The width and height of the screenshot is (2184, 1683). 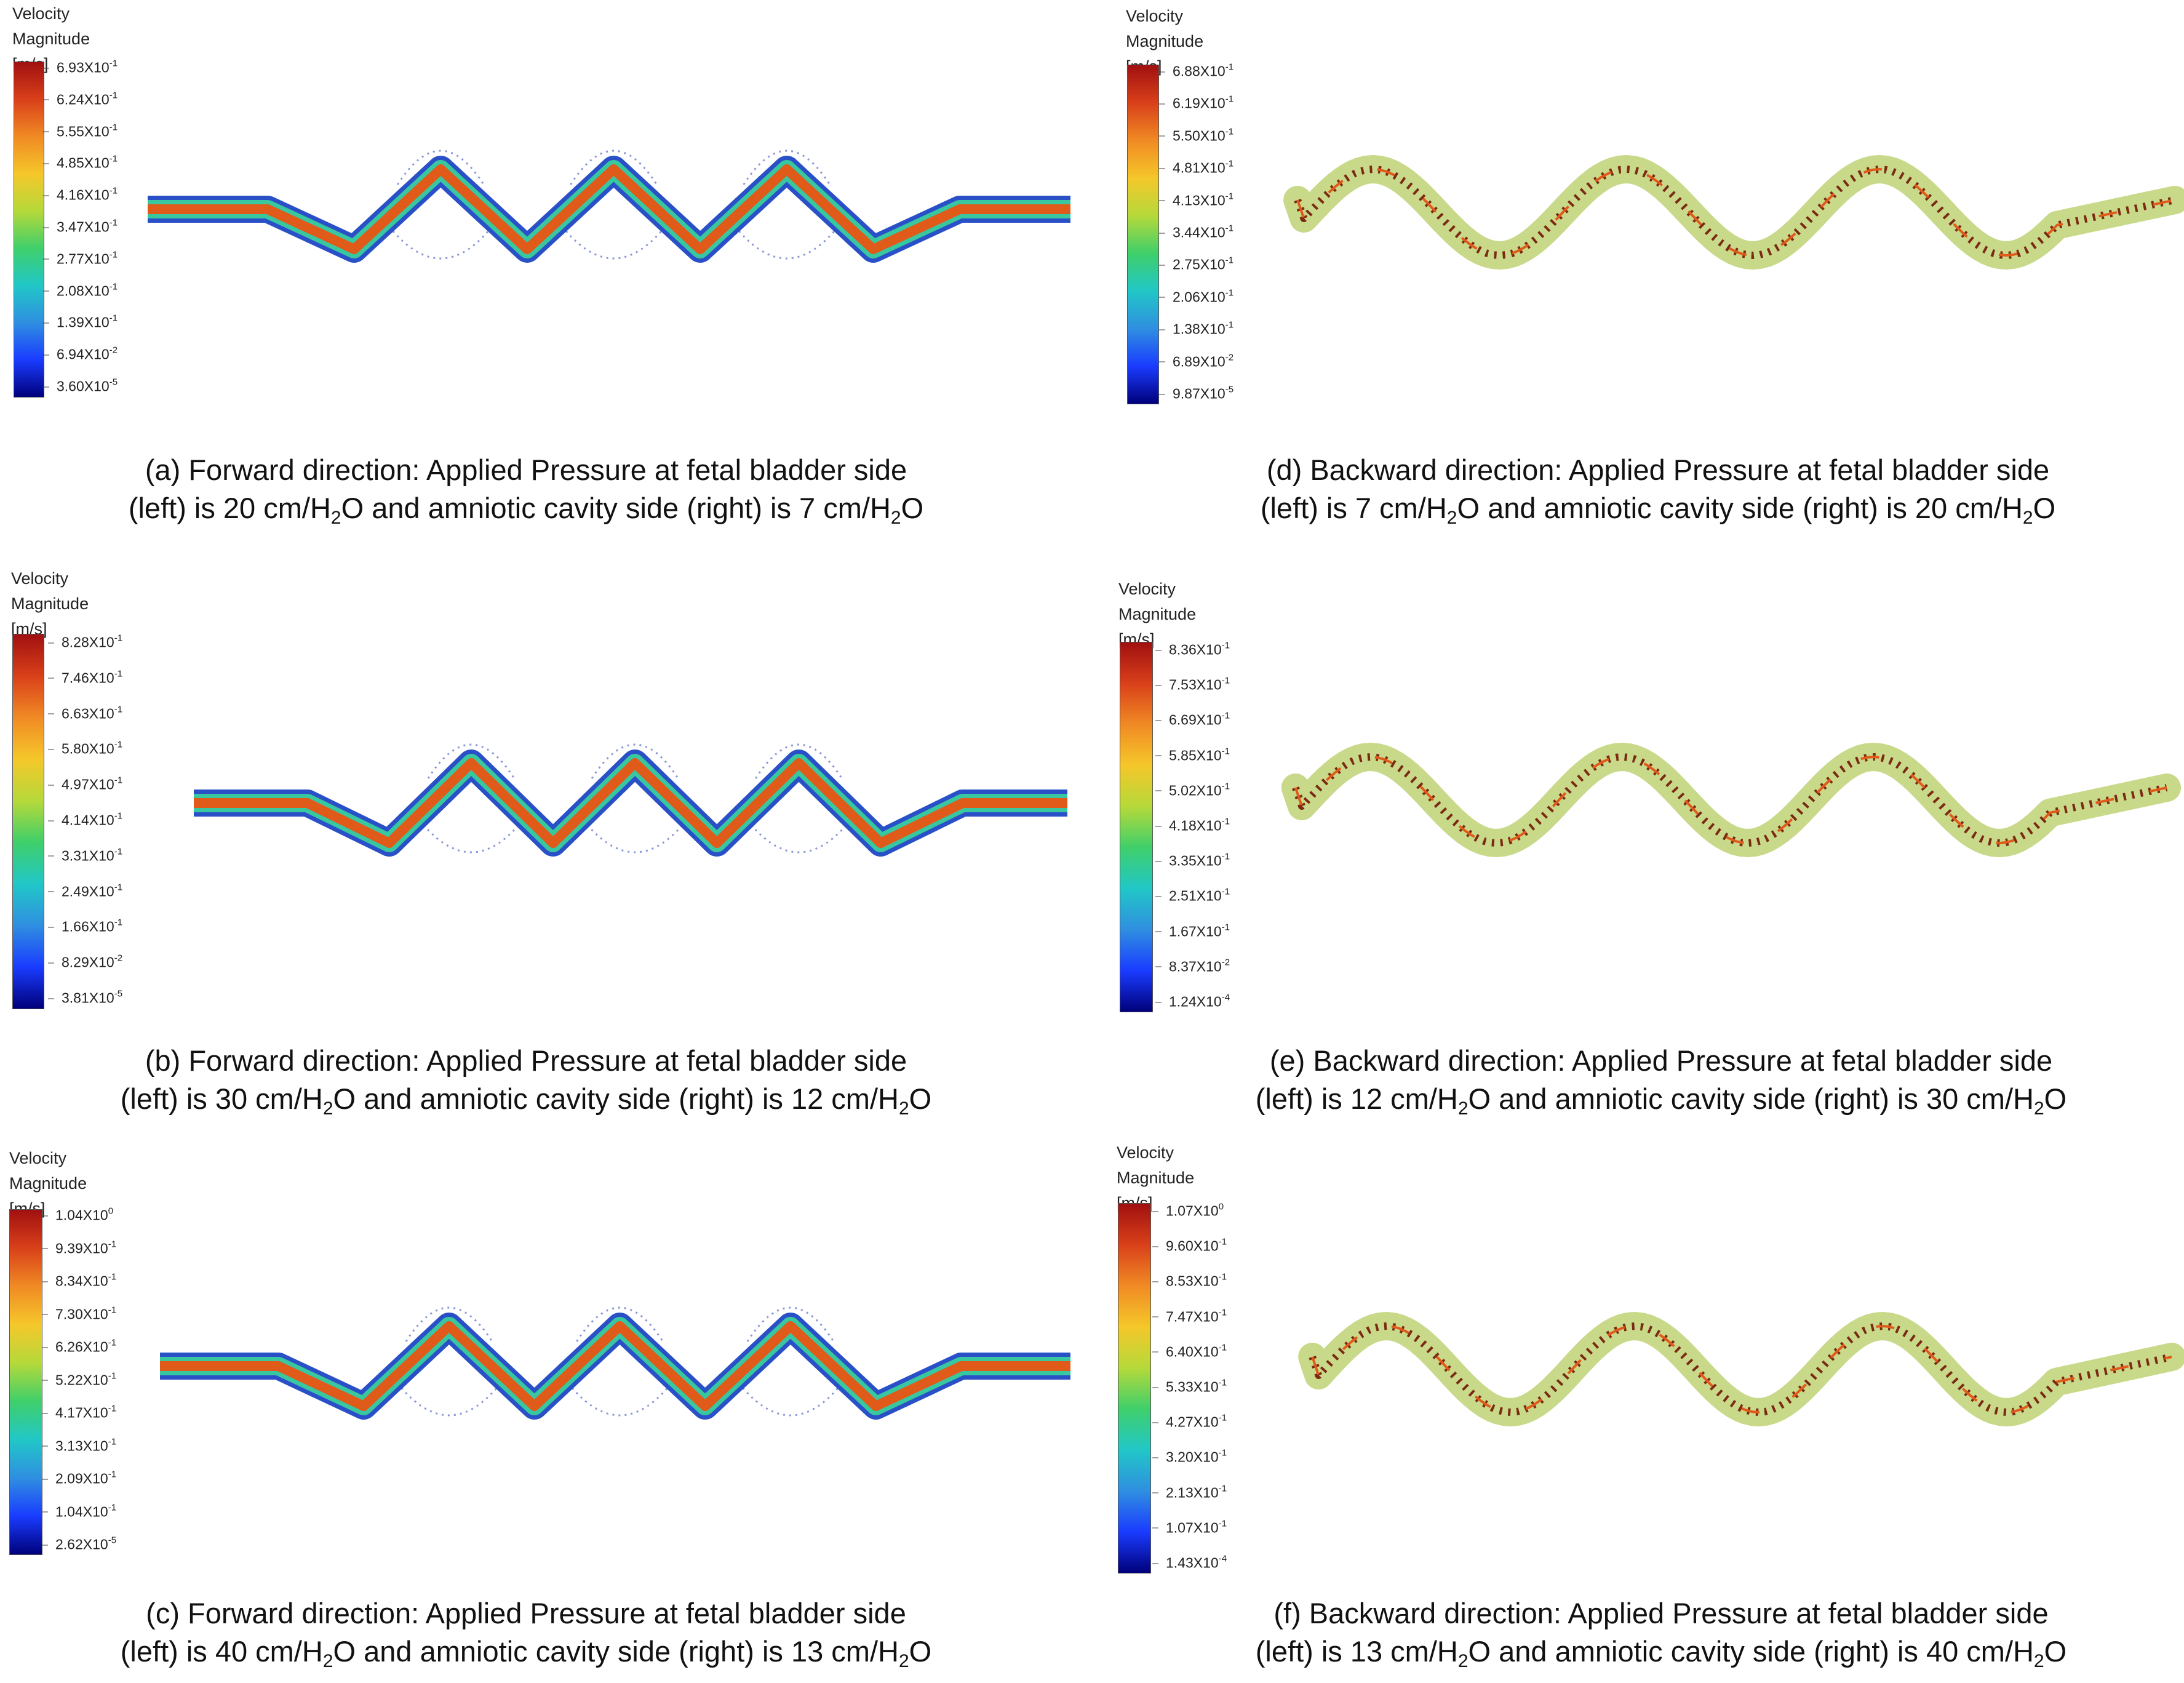 I want to click on colorbar-tick-label: 1.67X10-1, so click(x=1192, y=931).